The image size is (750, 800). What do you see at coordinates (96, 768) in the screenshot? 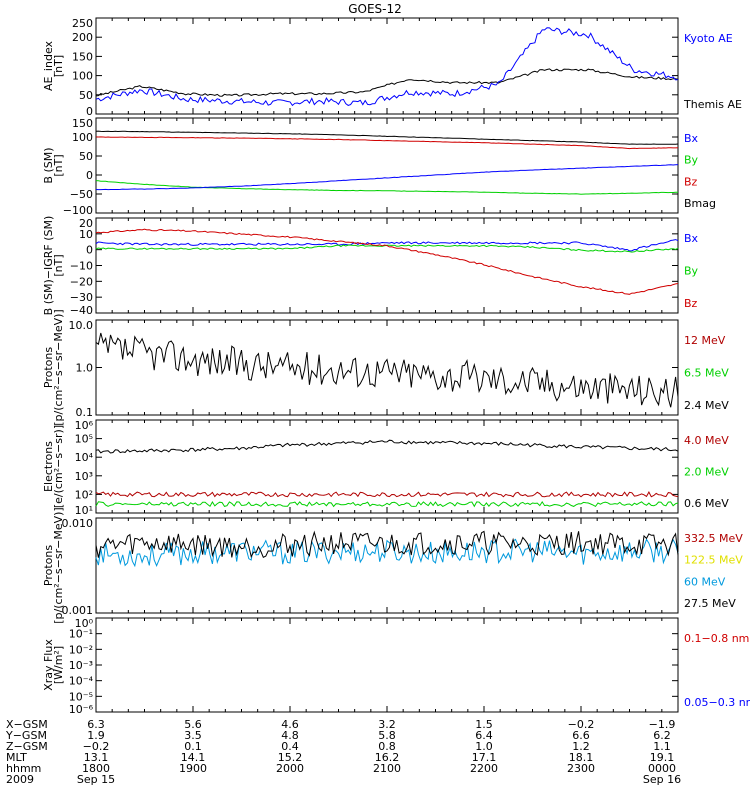
I see `orbit-cell: 1800` at bounding box center [96, 768].